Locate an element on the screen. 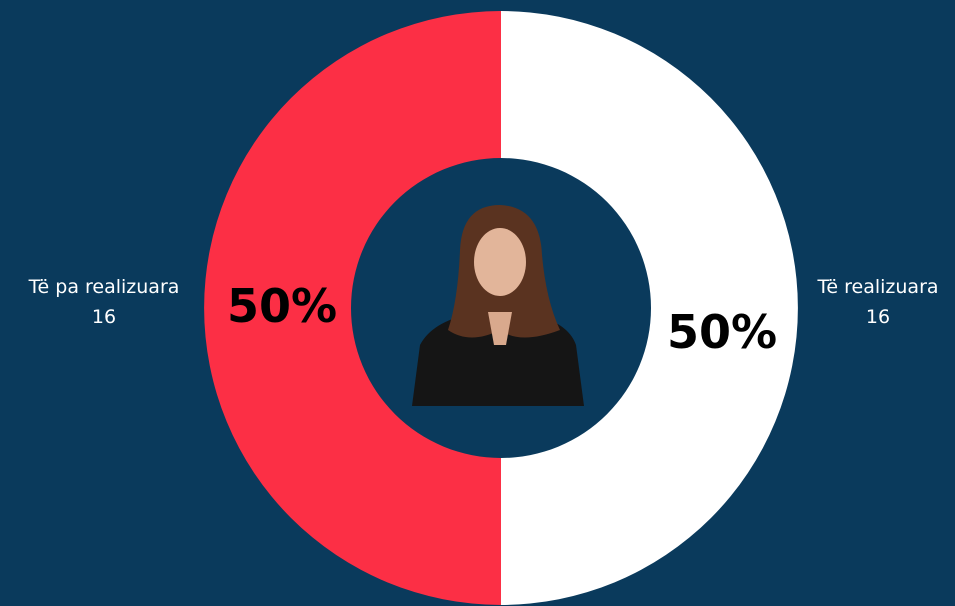 Image resolution: width=955 pixels, height=606 pixels. portrait-neck is located at coordinates (500, 328).